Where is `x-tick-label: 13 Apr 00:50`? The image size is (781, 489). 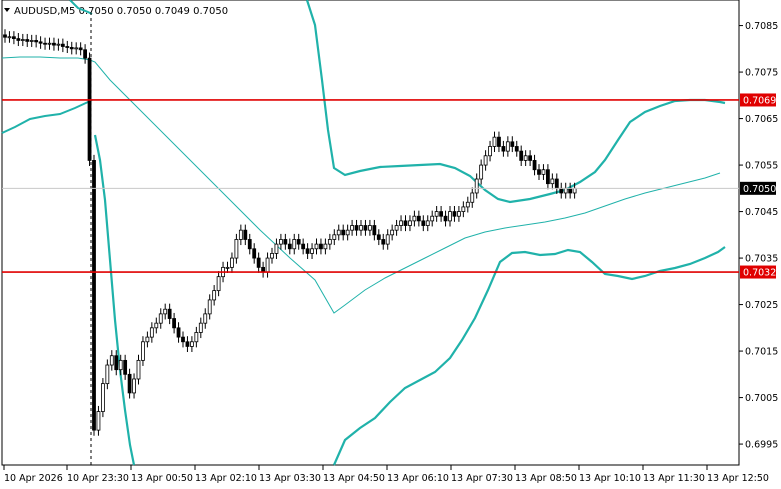 x-tick-label: 13 Apr 00:50 is located at coordinates (162, 478).